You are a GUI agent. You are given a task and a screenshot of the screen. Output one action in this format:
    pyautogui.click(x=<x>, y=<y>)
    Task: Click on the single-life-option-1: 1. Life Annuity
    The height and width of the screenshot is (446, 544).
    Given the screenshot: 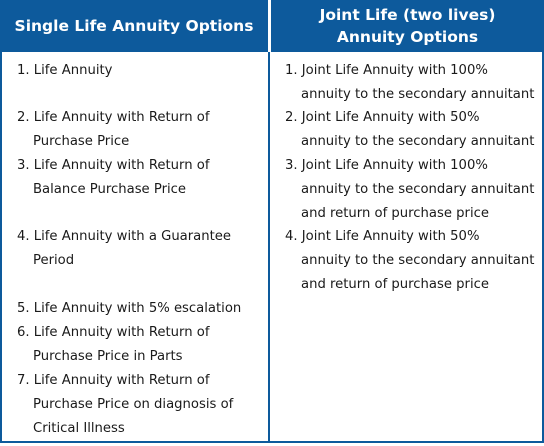 What is the action you would take?
    pyautogui.click(x=64, y=71)
    